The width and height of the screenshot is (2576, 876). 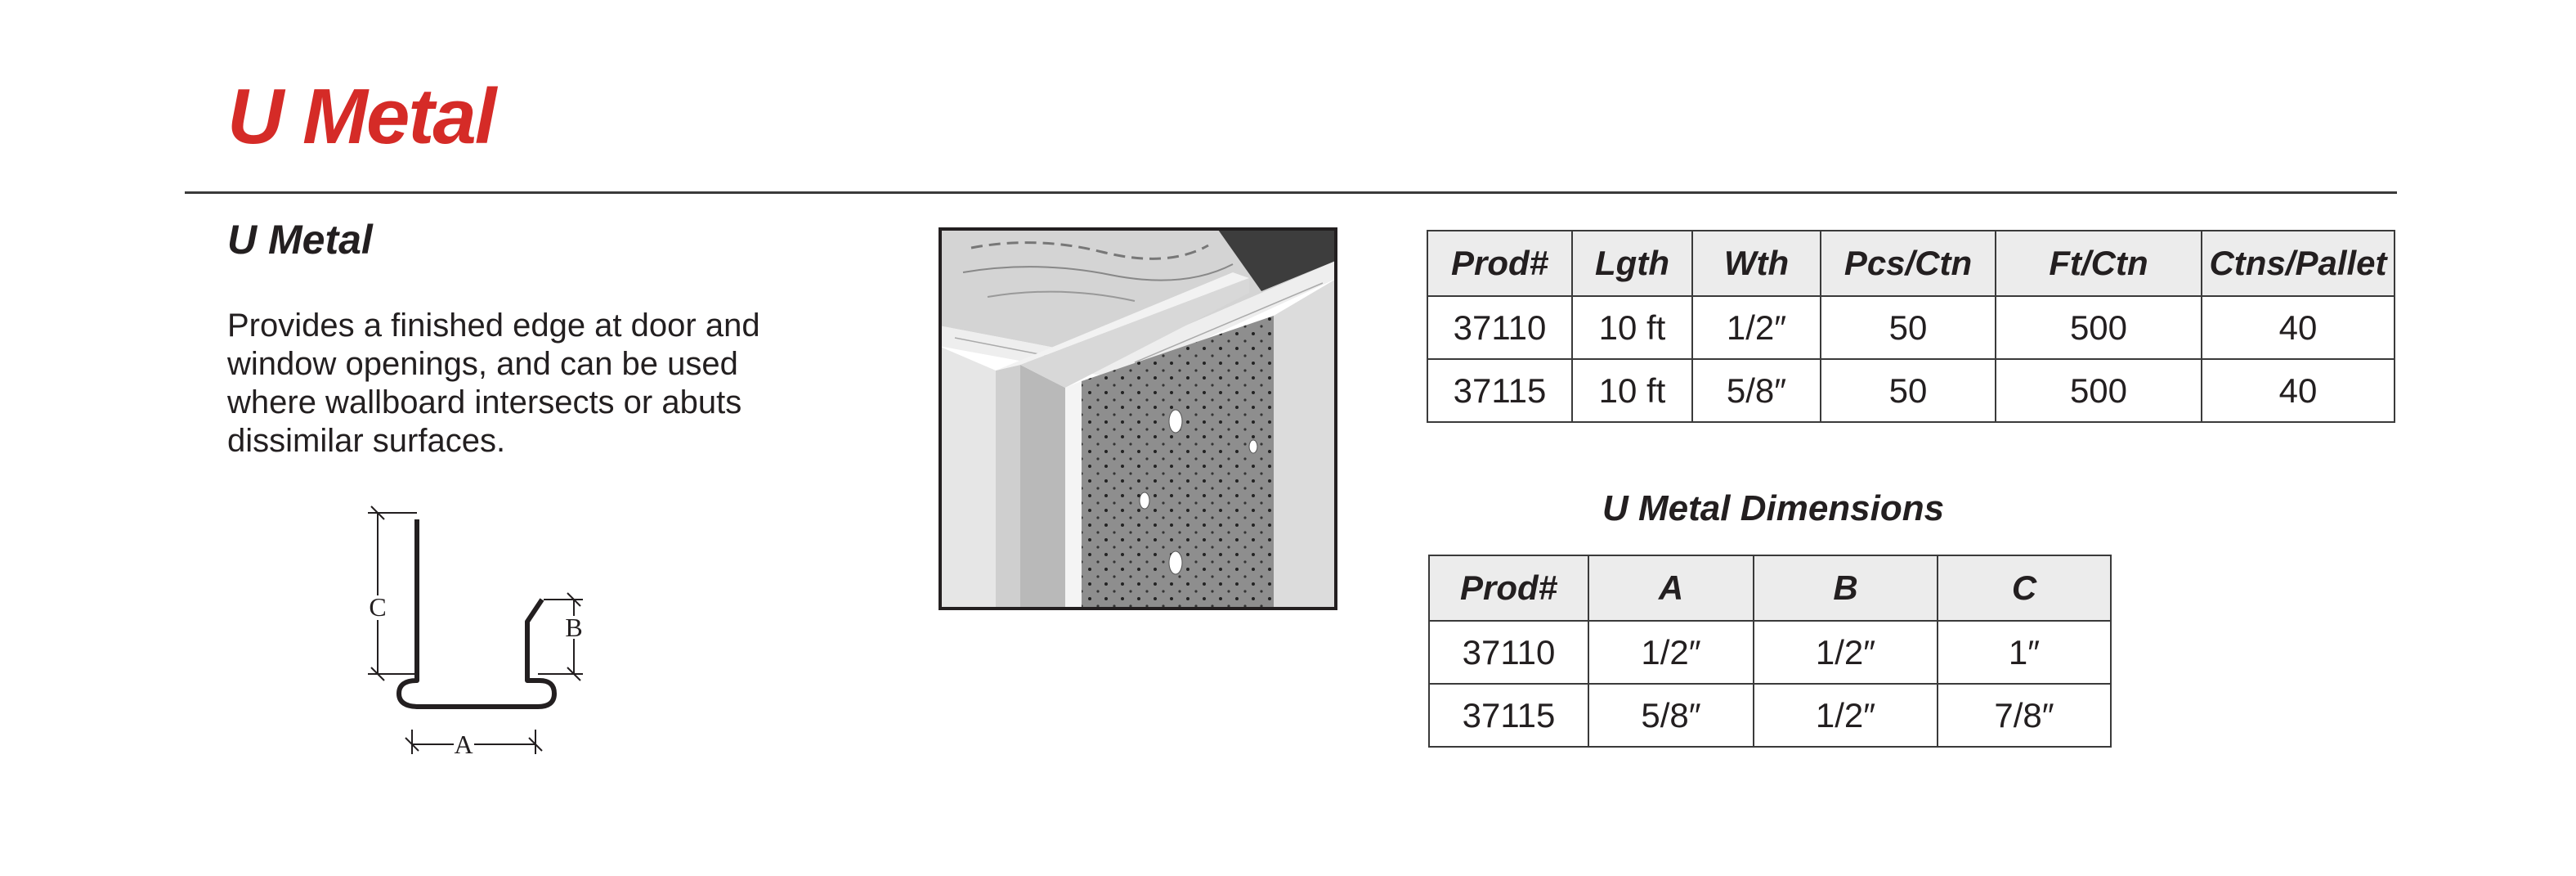 What do you see at coordinates (2099, 263) in the screenshot?
I see `spec-header-ft-ctn: Ft/Ctn` at bounding box center [2099, 263].